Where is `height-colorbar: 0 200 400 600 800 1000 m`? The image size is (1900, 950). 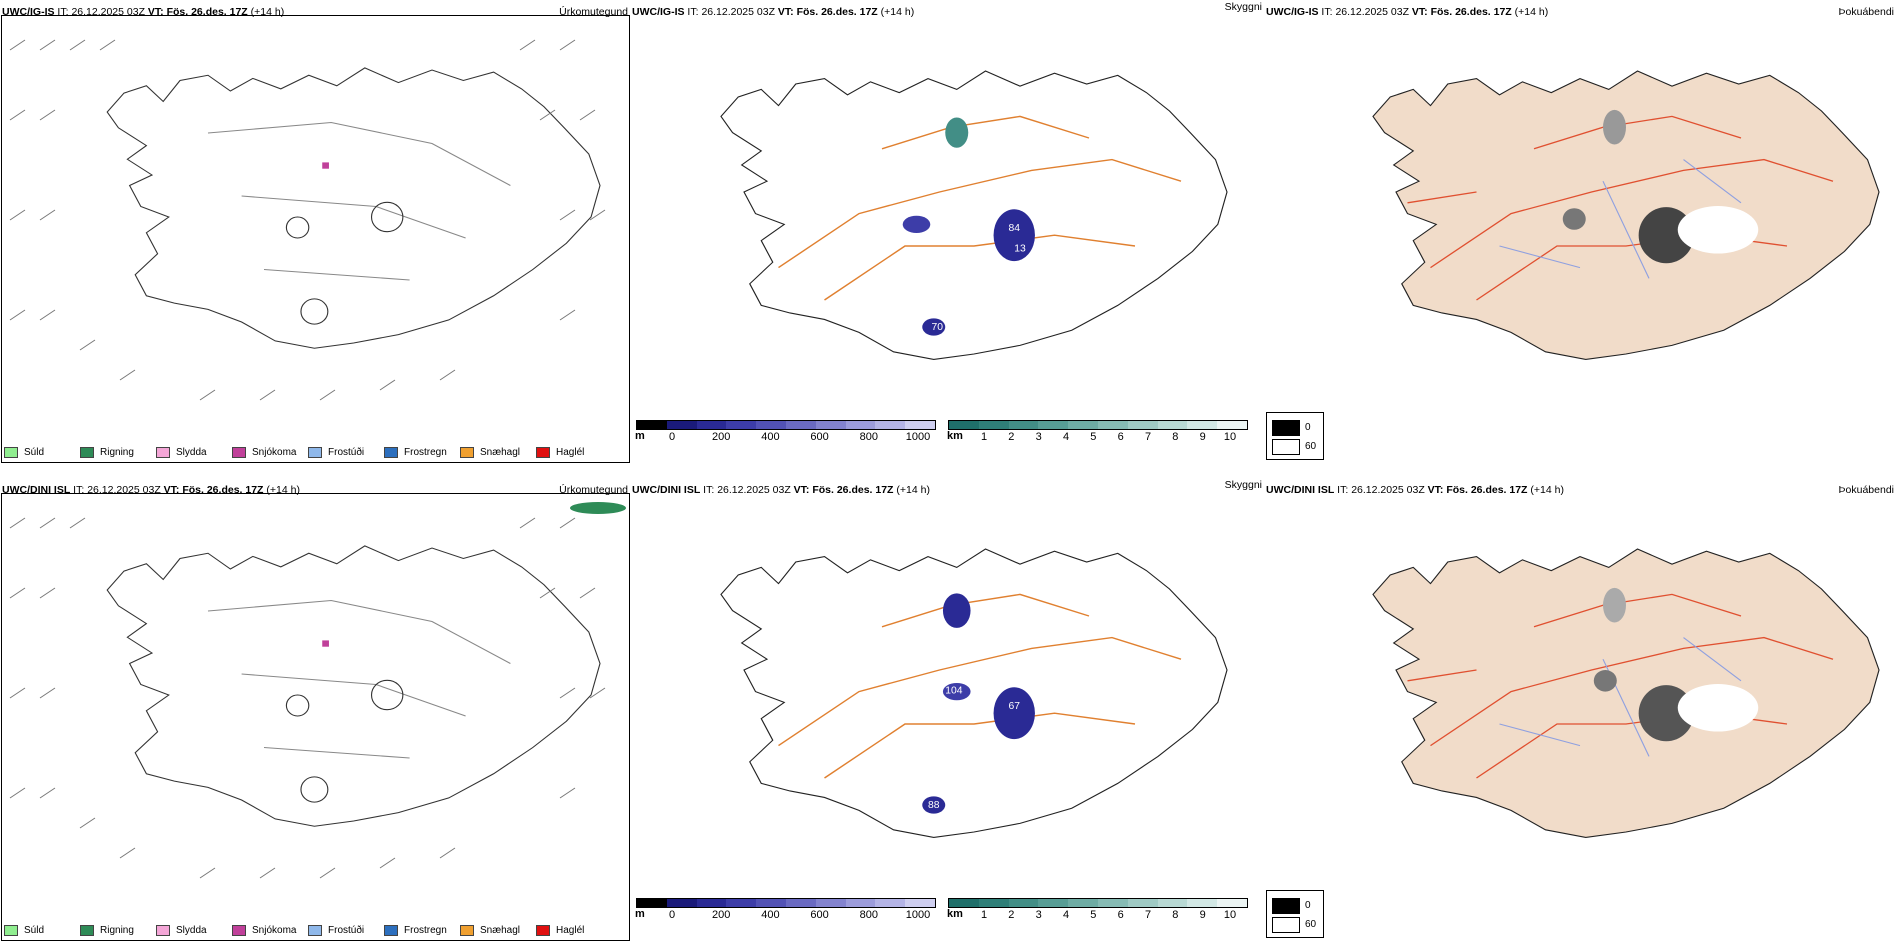 height-colorbar: 0 200 400 600 800 1000 m is located at coordinates (785, 435).